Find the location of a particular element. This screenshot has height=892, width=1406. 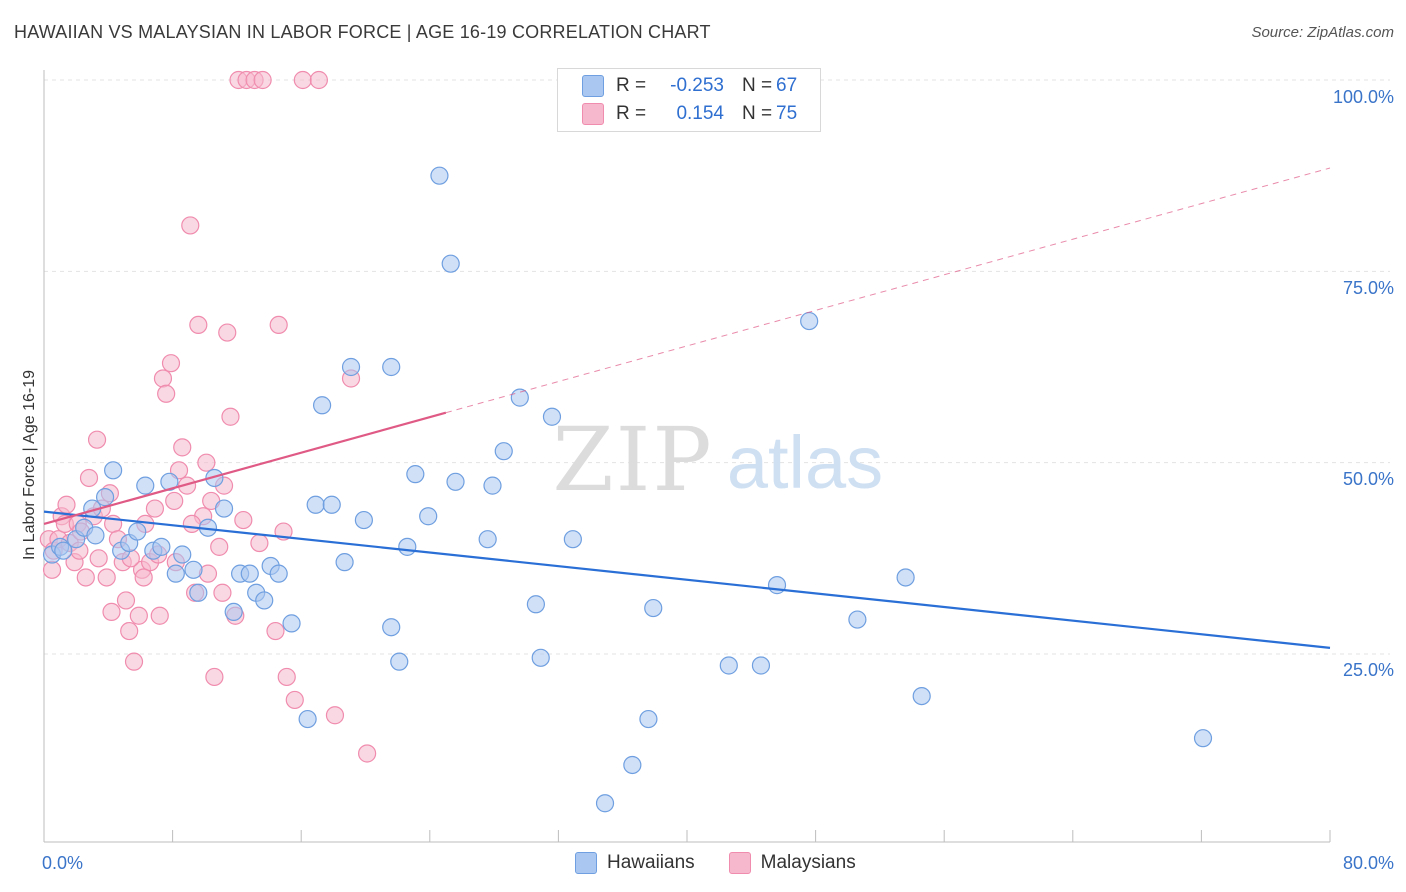

n-value: 75 is located at coordinates (787, 113).